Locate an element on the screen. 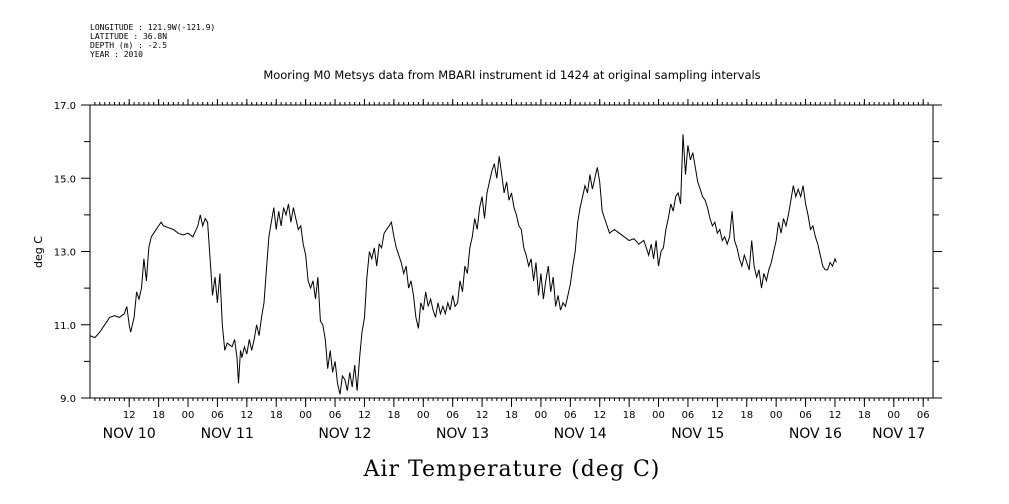  y-tick-label: 9.0 is located at coordinates (68, 399).